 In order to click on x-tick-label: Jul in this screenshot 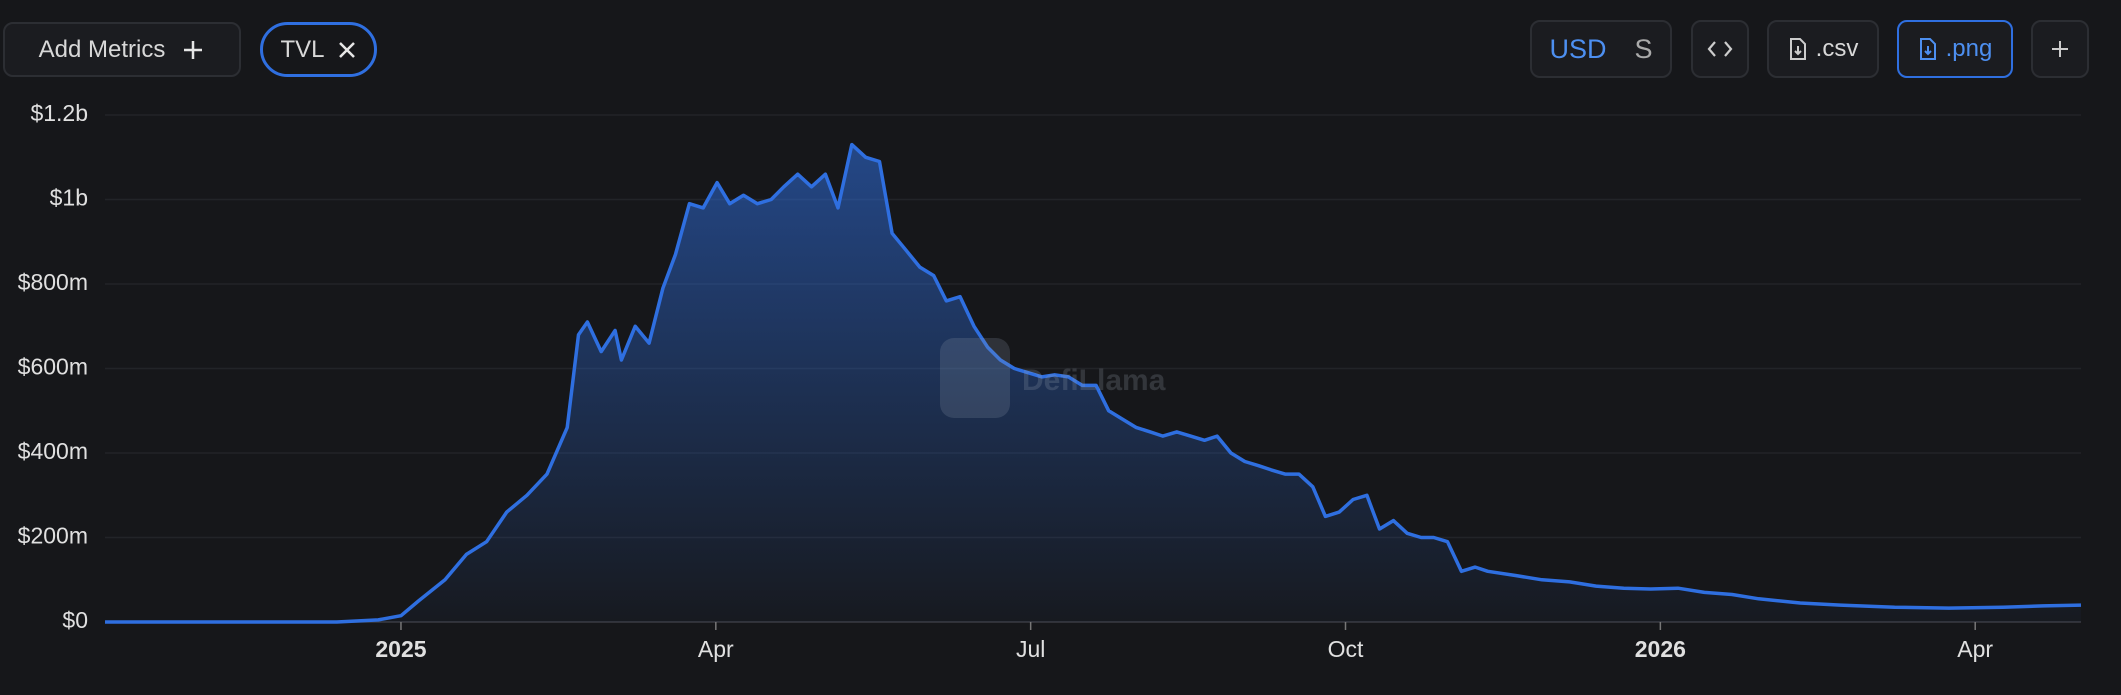, I will do `click(1030, 649)`.